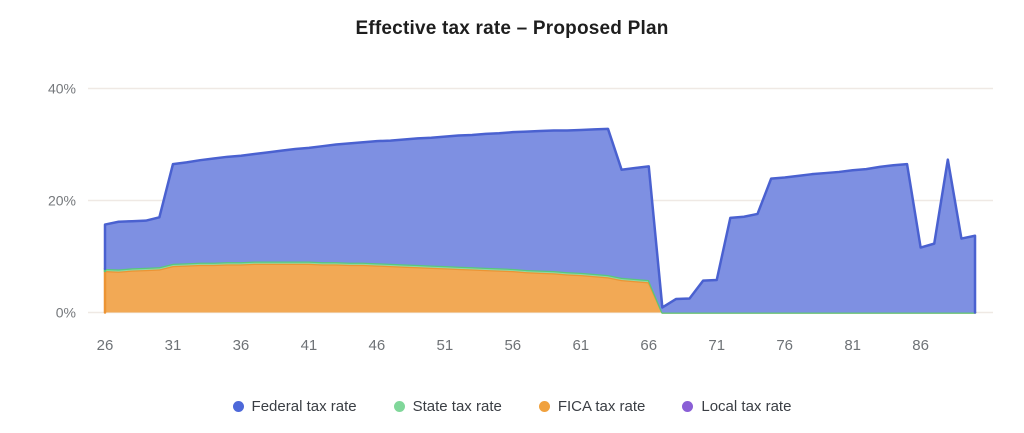  What do you see at coordinates (540, 288) in the screenshot?
I see `area-fica-tax-rate` at bounding box center [540, 288].